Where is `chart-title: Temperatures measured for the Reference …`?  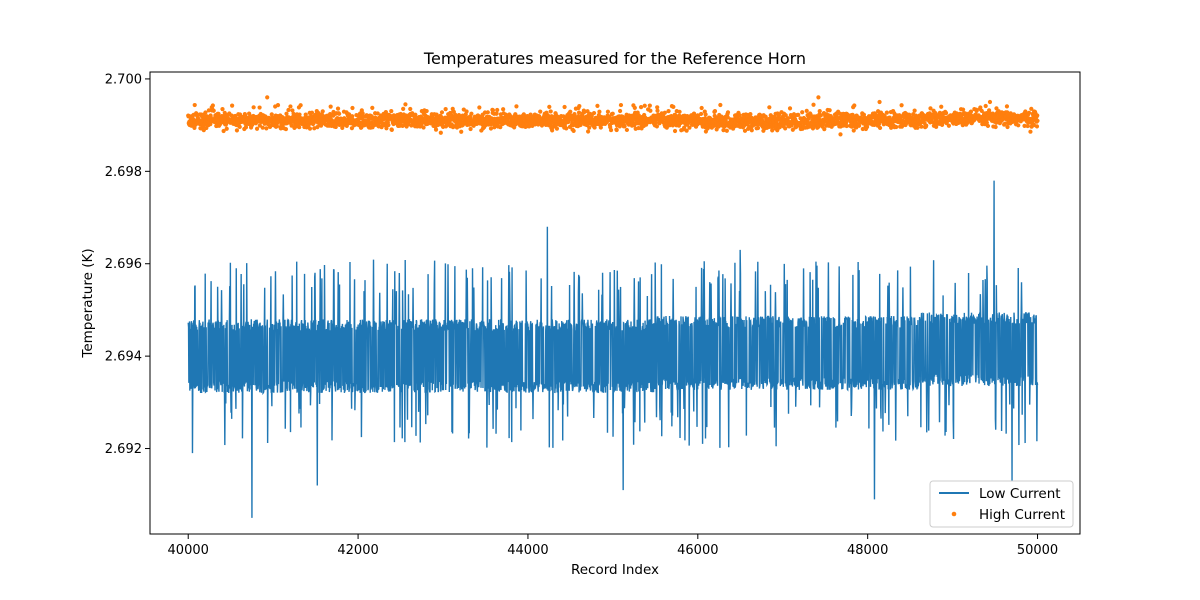 chart-title: Temperatures measured for the Reference … is located at coordinates (614, 58).